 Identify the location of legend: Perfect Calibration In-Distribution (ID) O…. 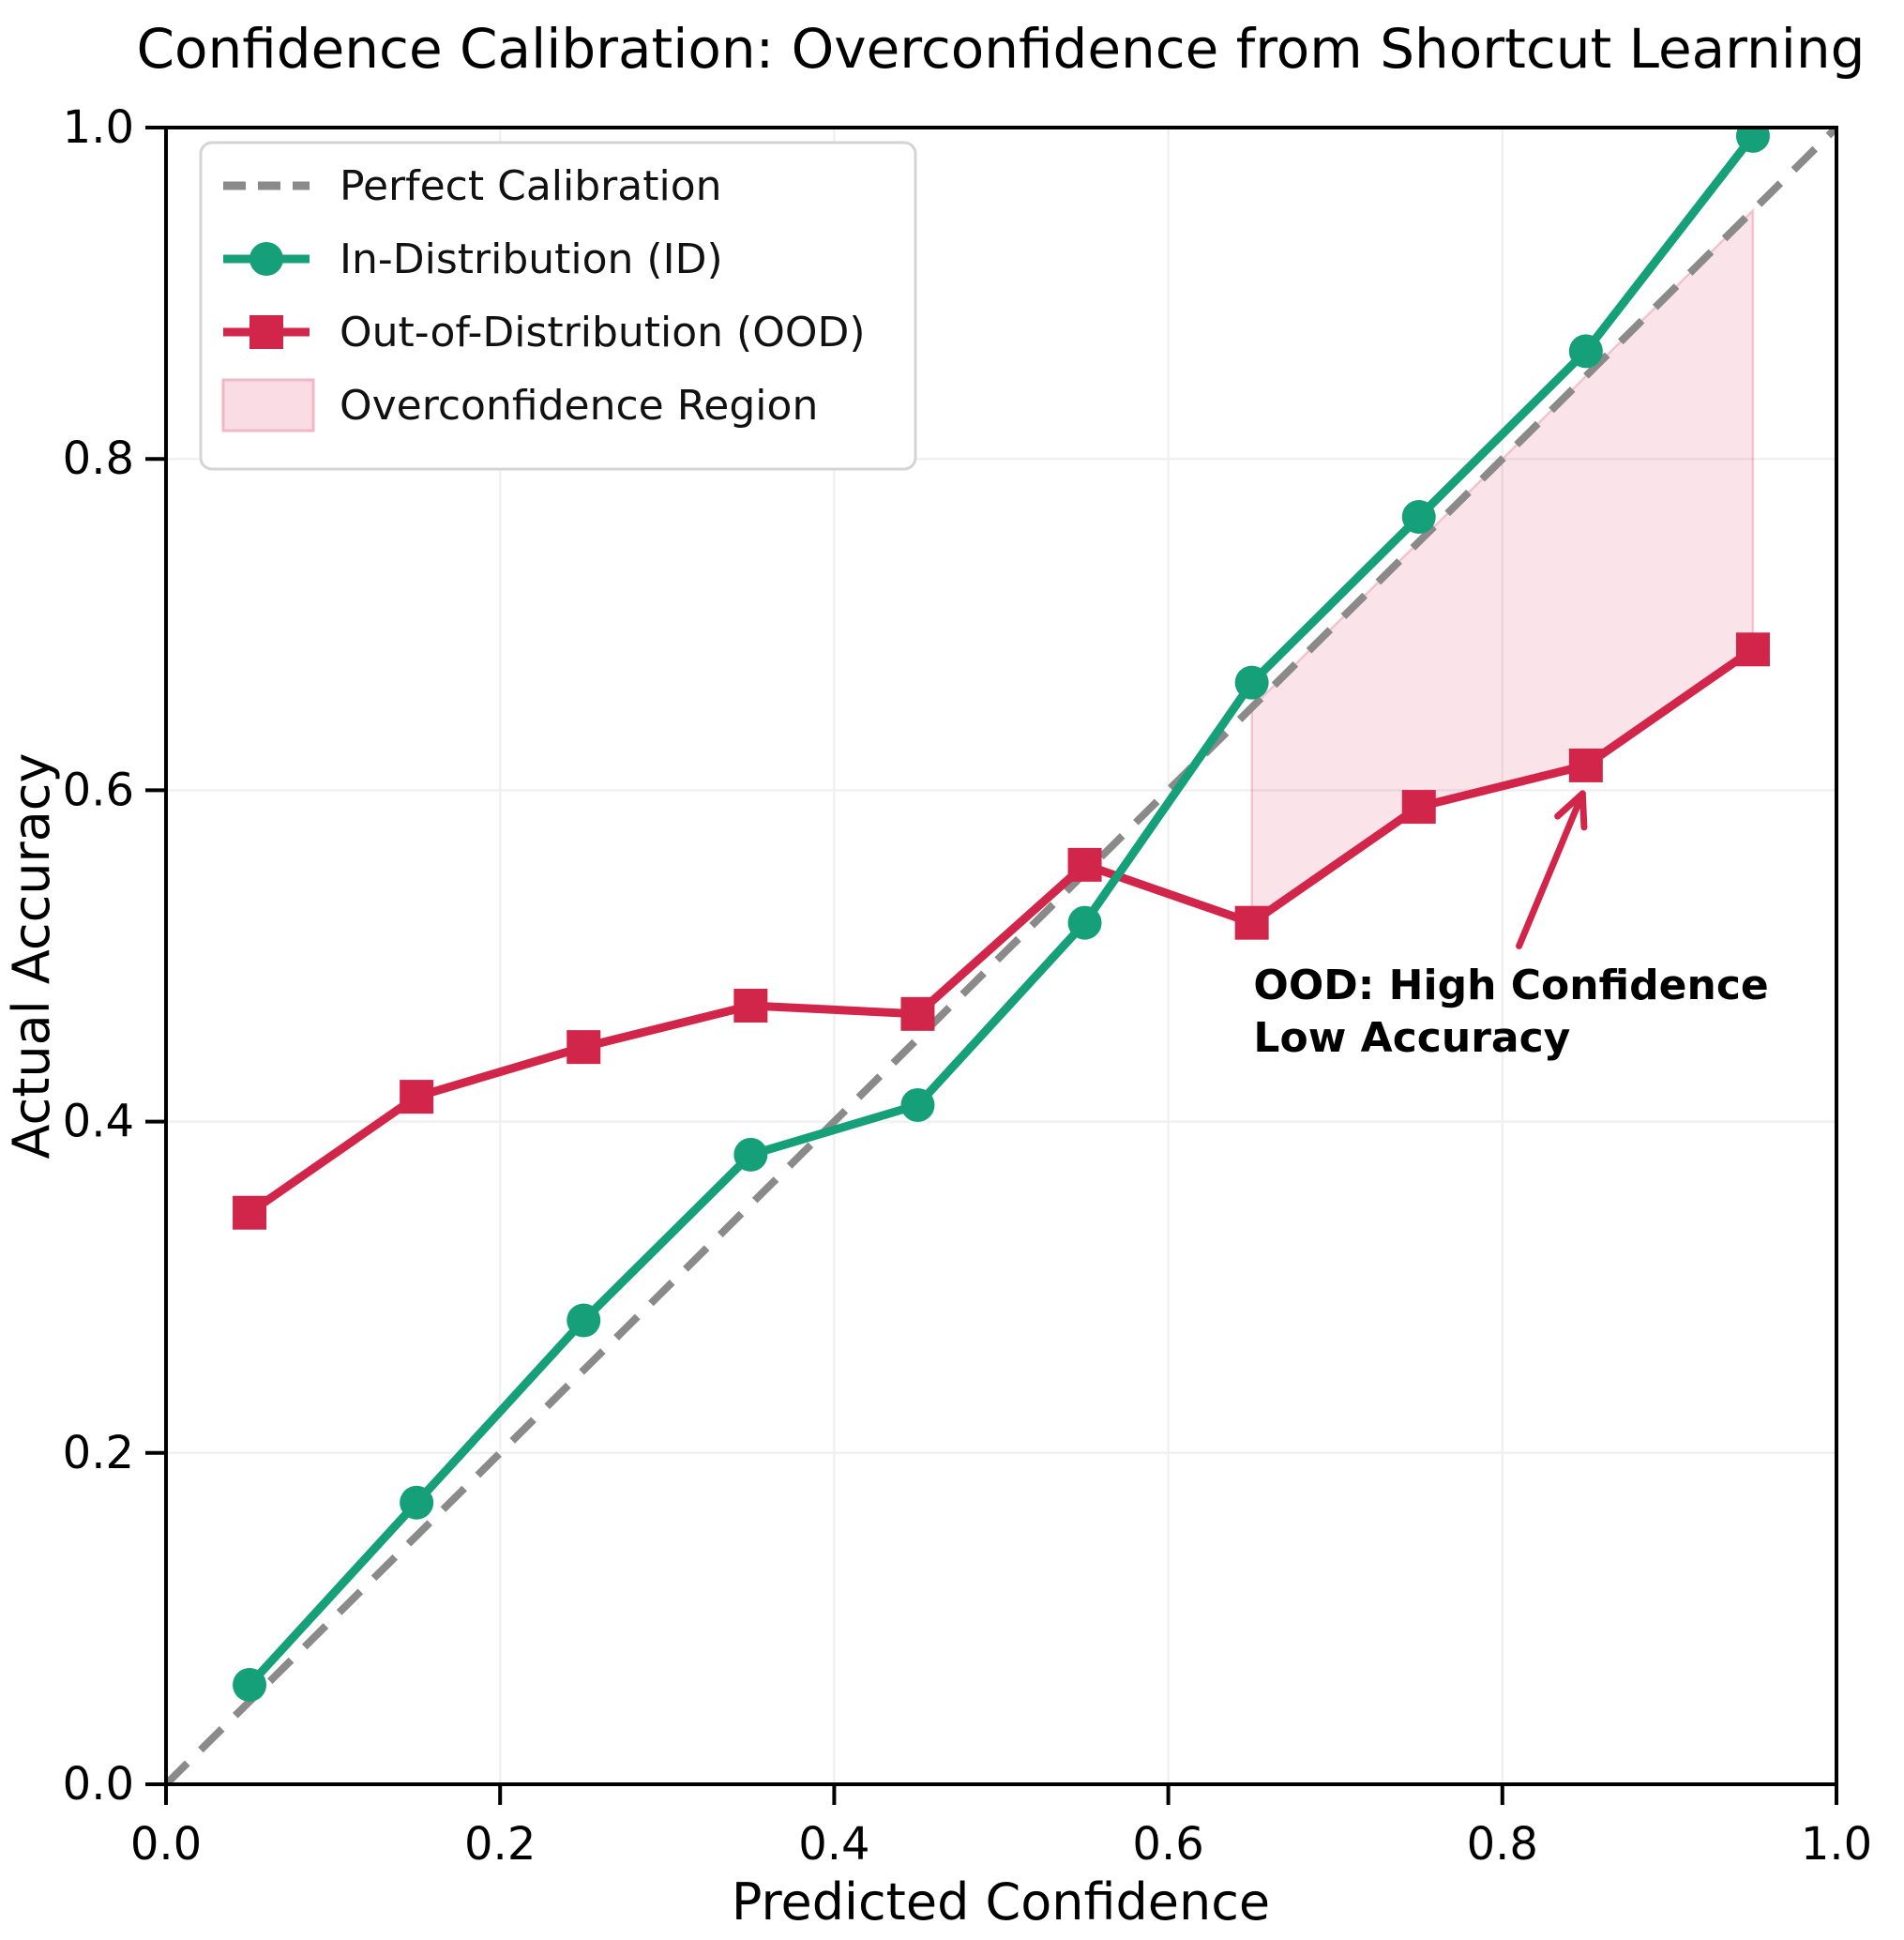
(558, 306).